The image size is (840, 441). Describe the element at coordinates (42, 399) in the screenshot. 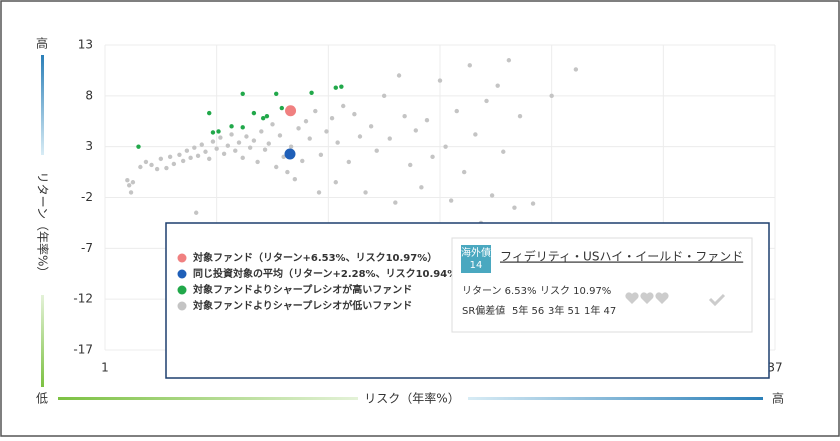

I see `low-label: 低` at that location.